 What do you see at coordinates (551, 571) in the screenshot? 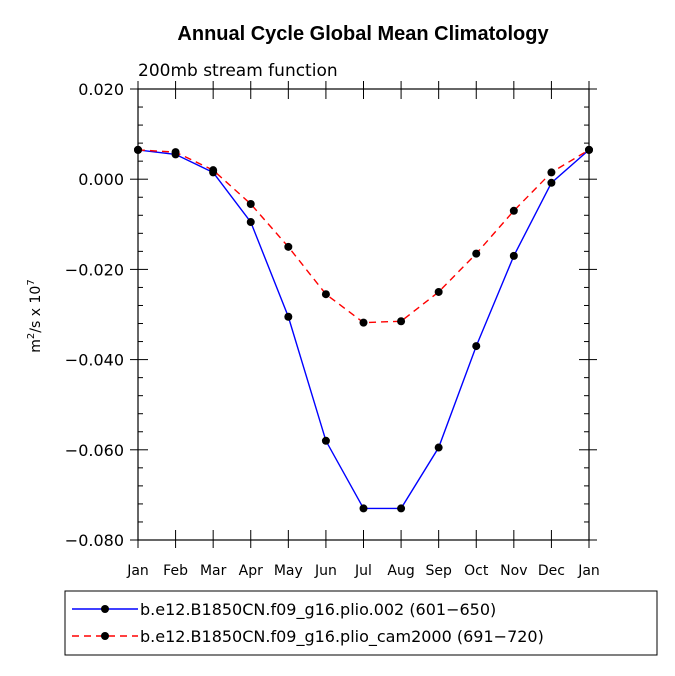
I see `x-tick-label: Dec` at bounding box center [551, 571].